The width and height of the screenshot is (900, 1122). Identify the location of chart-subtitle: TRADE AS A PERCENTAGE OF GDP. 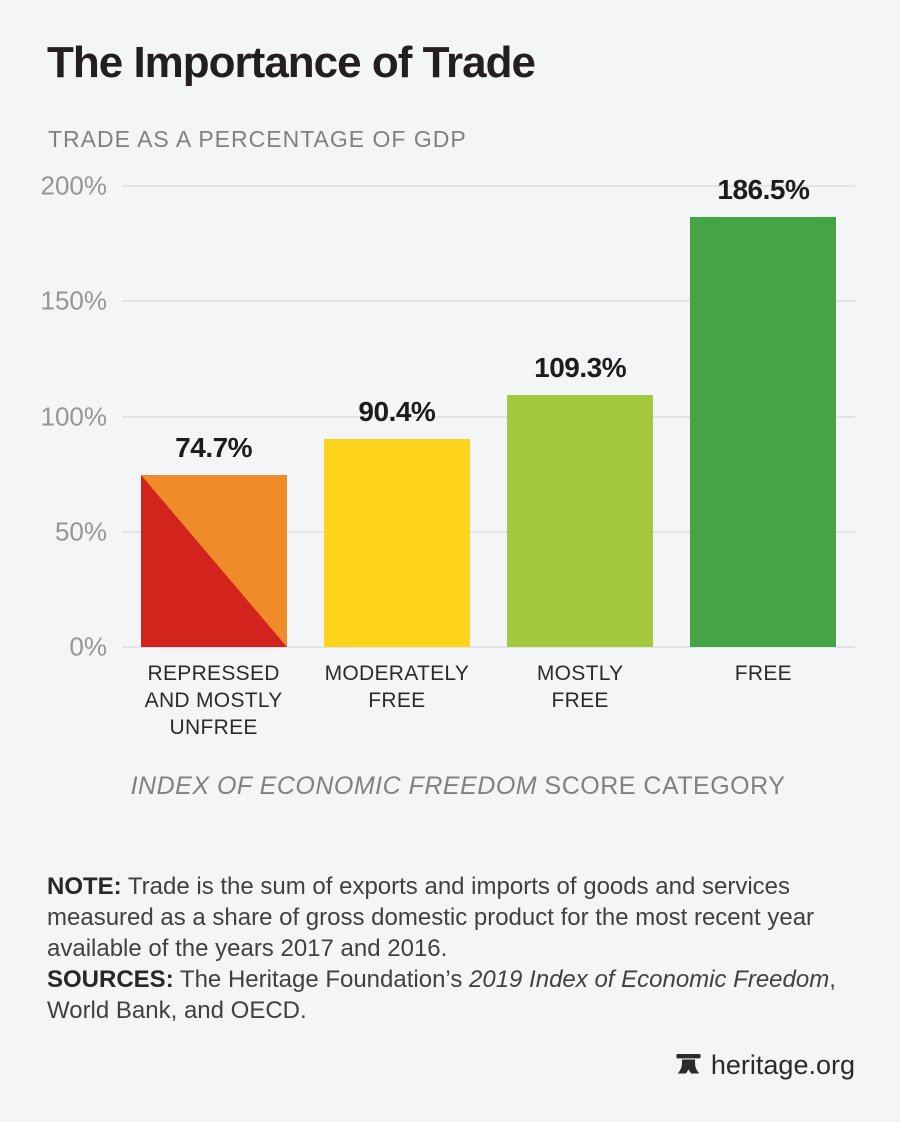
(257, 139).